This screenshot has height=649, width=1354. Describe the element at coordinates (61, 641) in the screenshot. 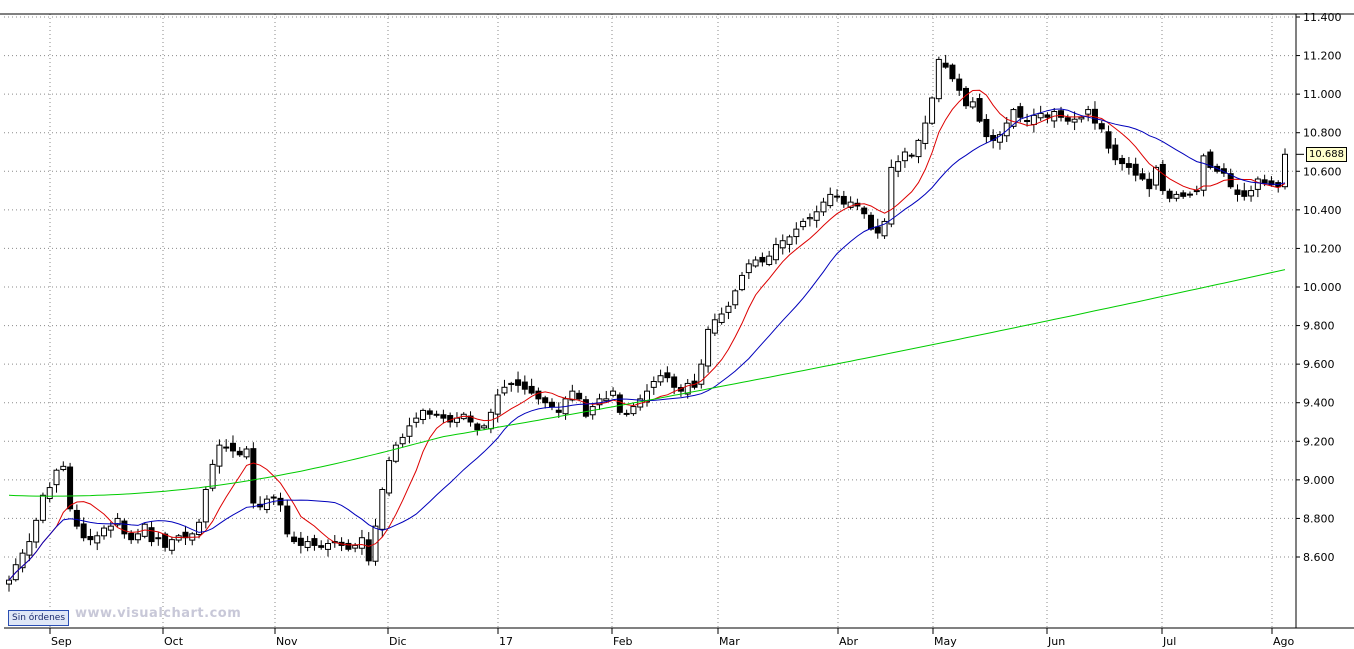

I see `x-tick-label: Sep` at that location.